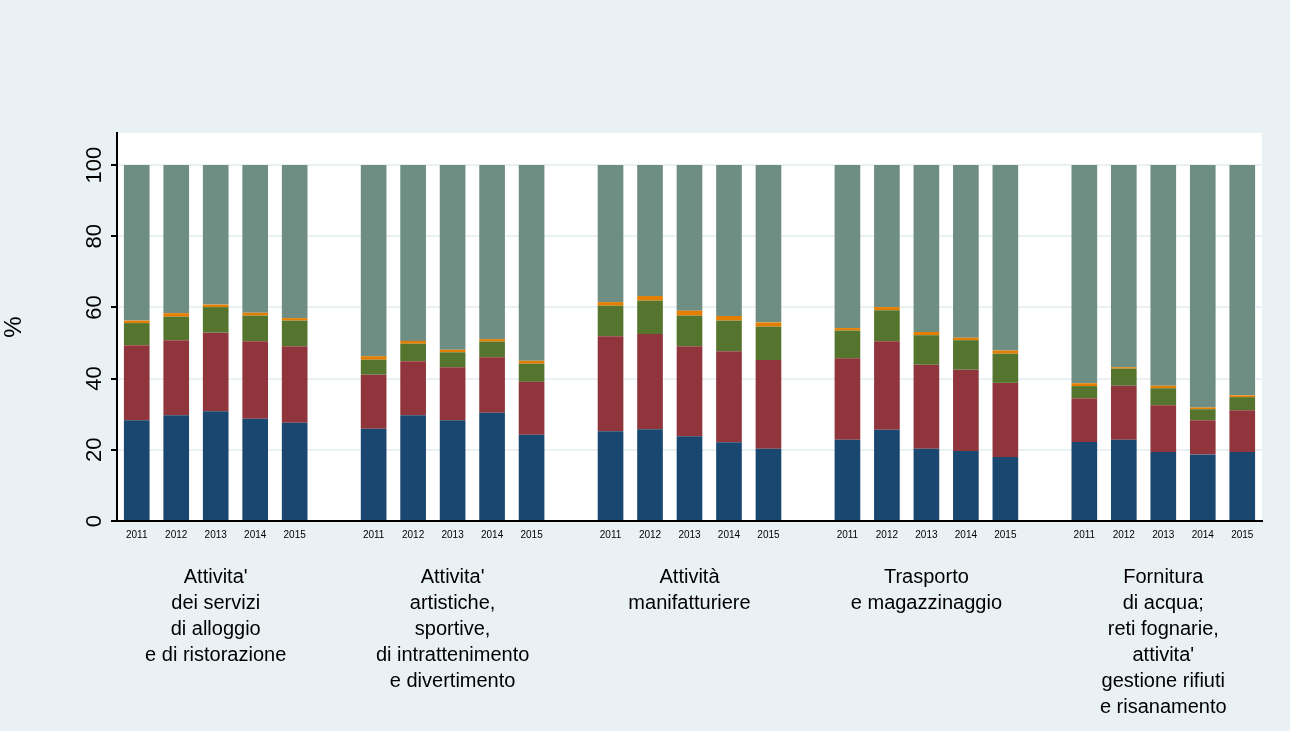 Image resolution: width=1290 pixels, height=731 pixels. Describe the element at coordinates (689, 588) in the screenshot. I see `text: Attività manifatturiere` at that location.